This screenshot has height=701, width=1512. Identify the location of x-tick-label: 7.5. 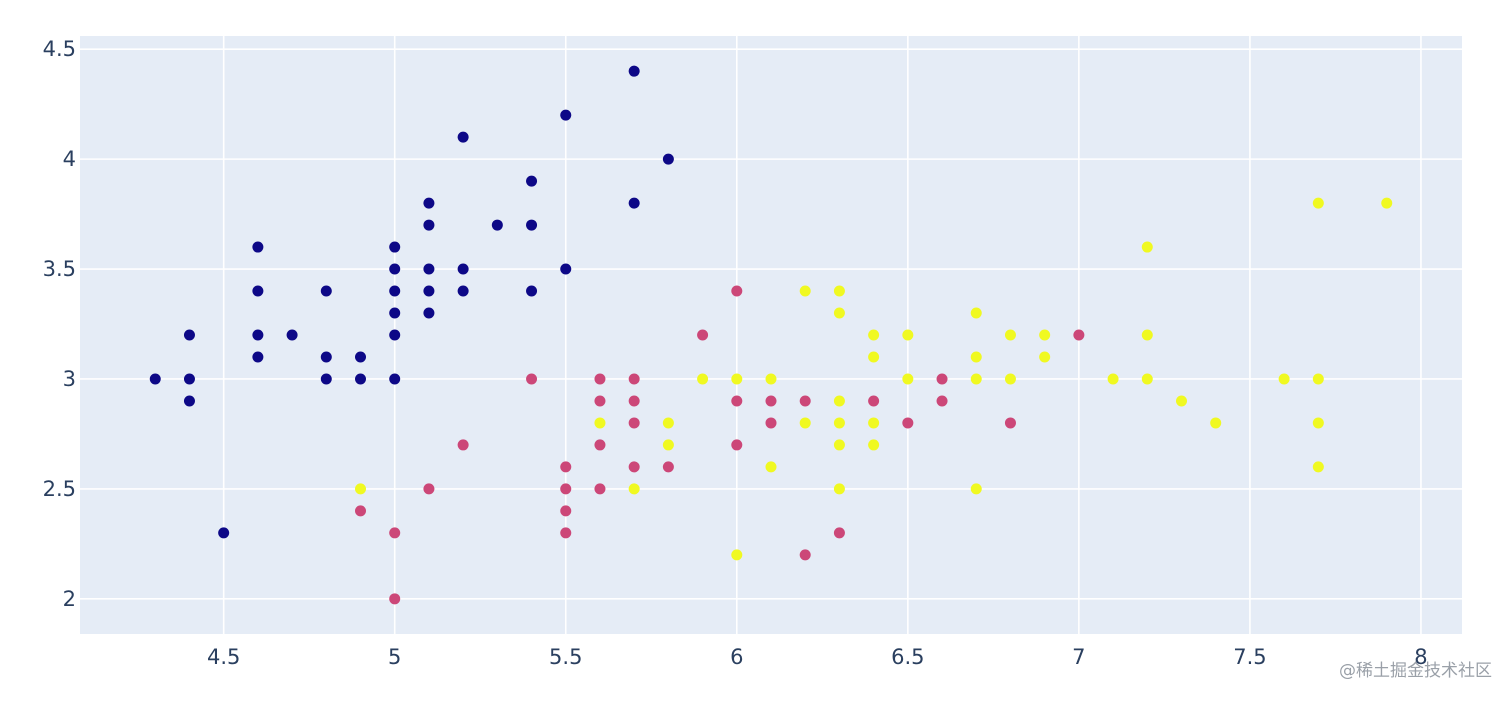
(1249, 657).